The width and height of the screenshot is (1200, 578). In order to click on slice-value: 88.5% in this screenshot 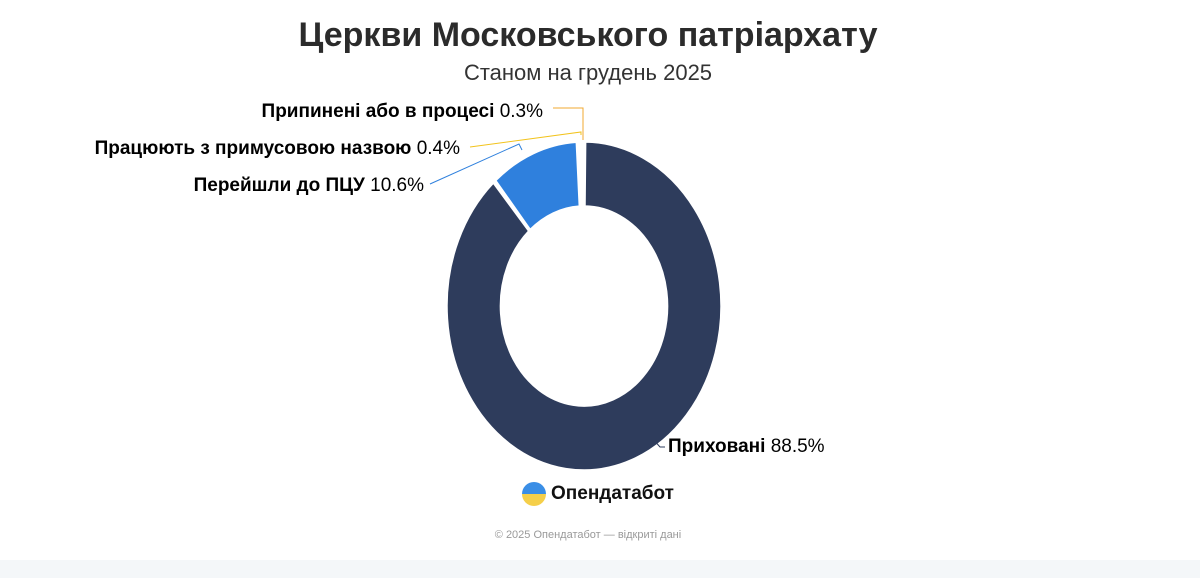, I will do `click(798, 446)`.